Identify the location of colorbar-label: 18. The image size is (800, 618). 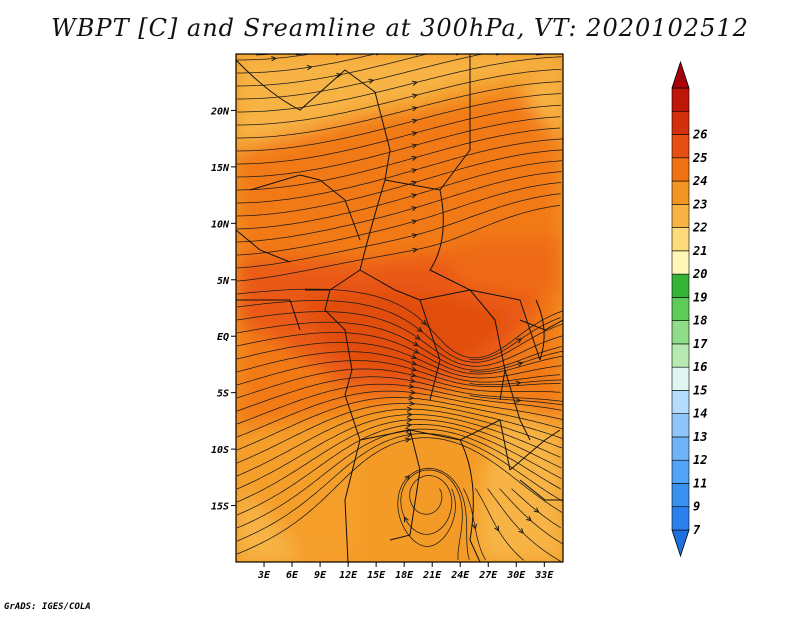
(700, 321).